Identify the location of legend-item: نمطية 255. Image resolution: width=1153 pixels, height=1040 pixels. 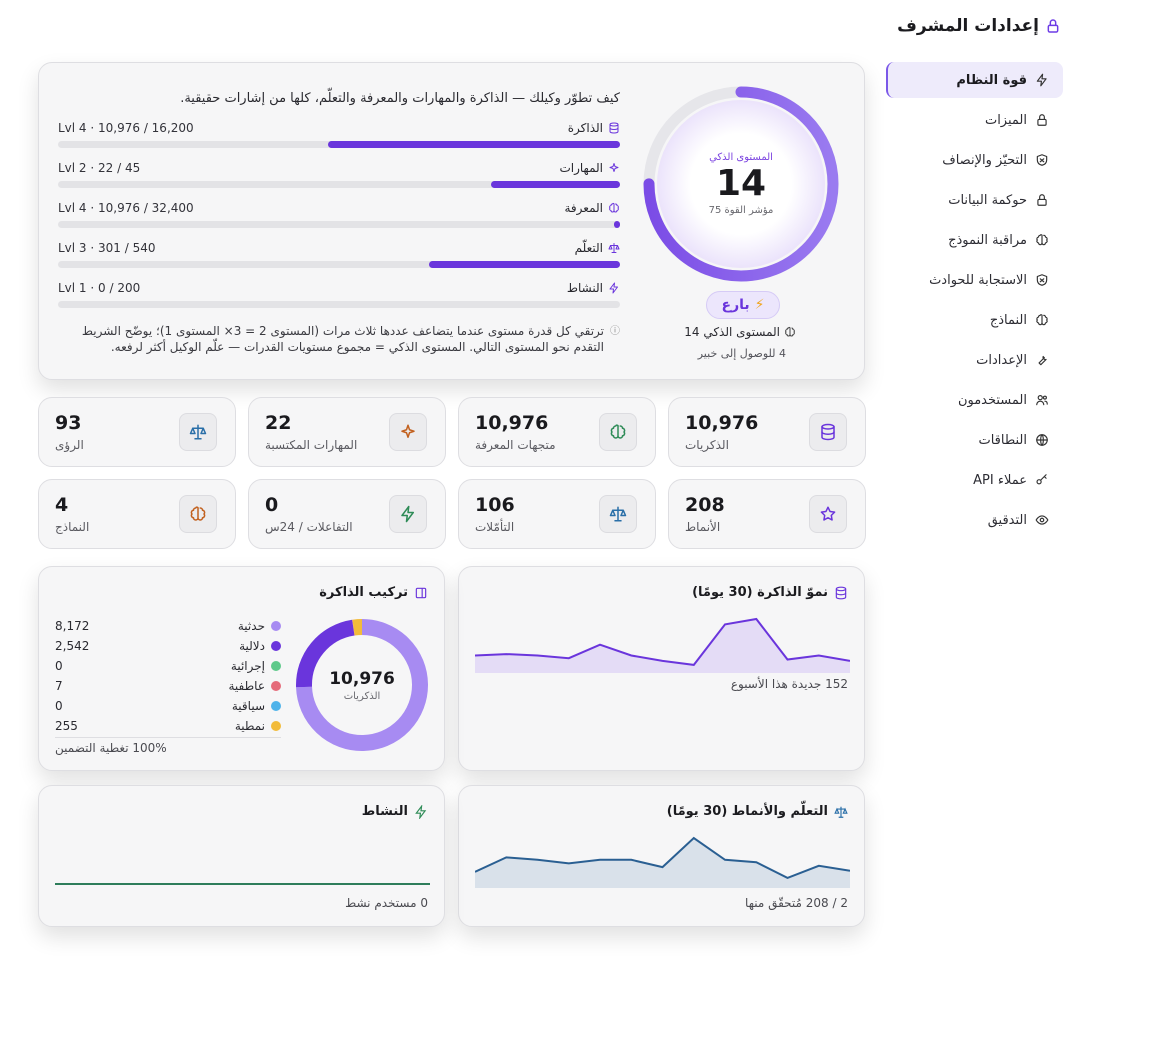
(168, 729).